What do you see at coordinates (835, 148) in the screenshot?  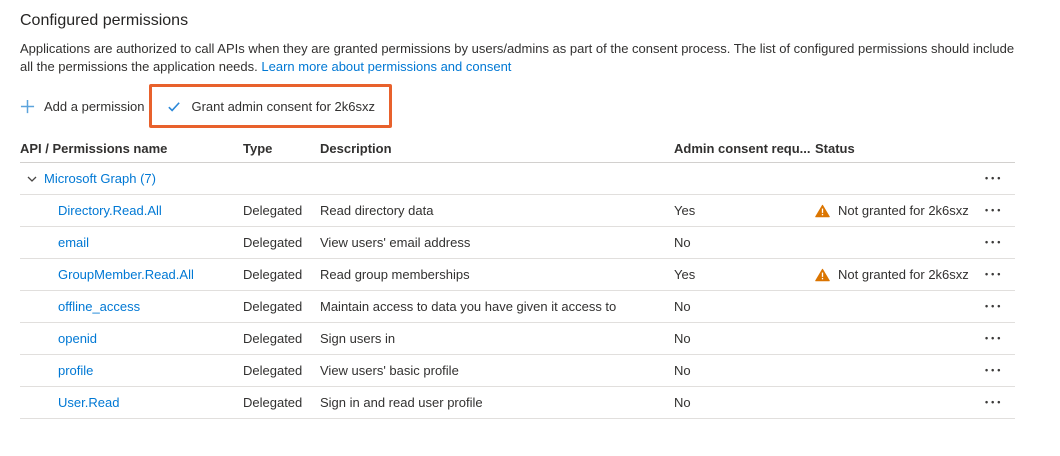 I see `column-header-status: Status` at bounding box center [835, 148].